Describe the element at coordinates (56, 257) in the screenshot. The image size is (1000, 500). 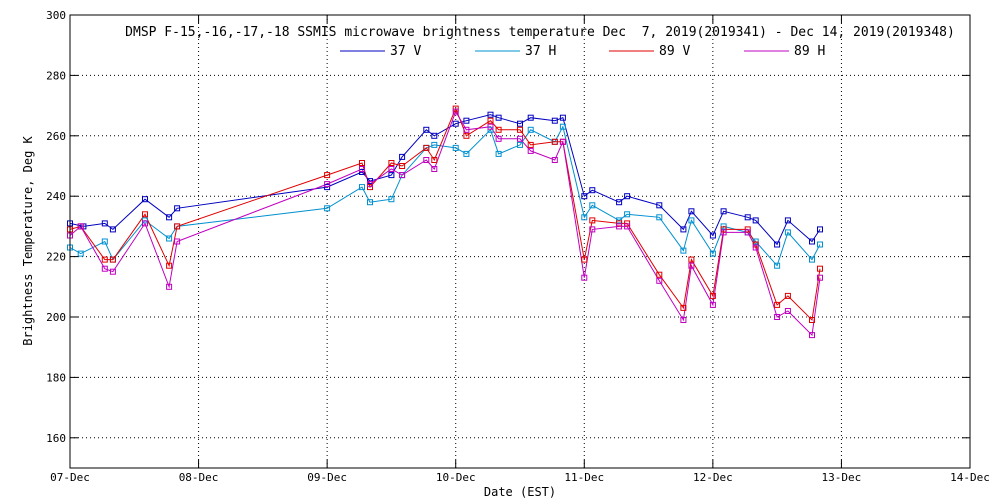
I see `y-tick-label: 220` at that location.